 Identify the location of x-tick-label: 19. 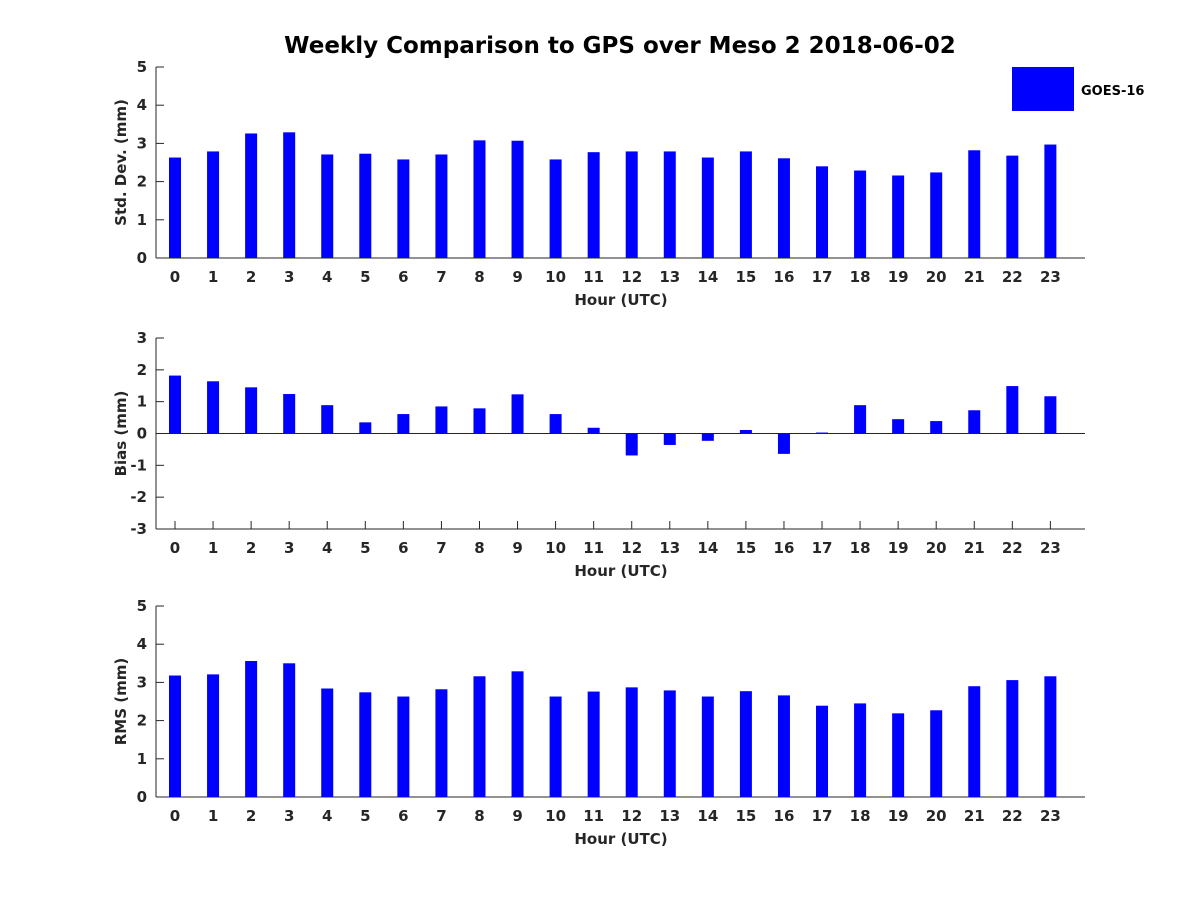
(898, 816).